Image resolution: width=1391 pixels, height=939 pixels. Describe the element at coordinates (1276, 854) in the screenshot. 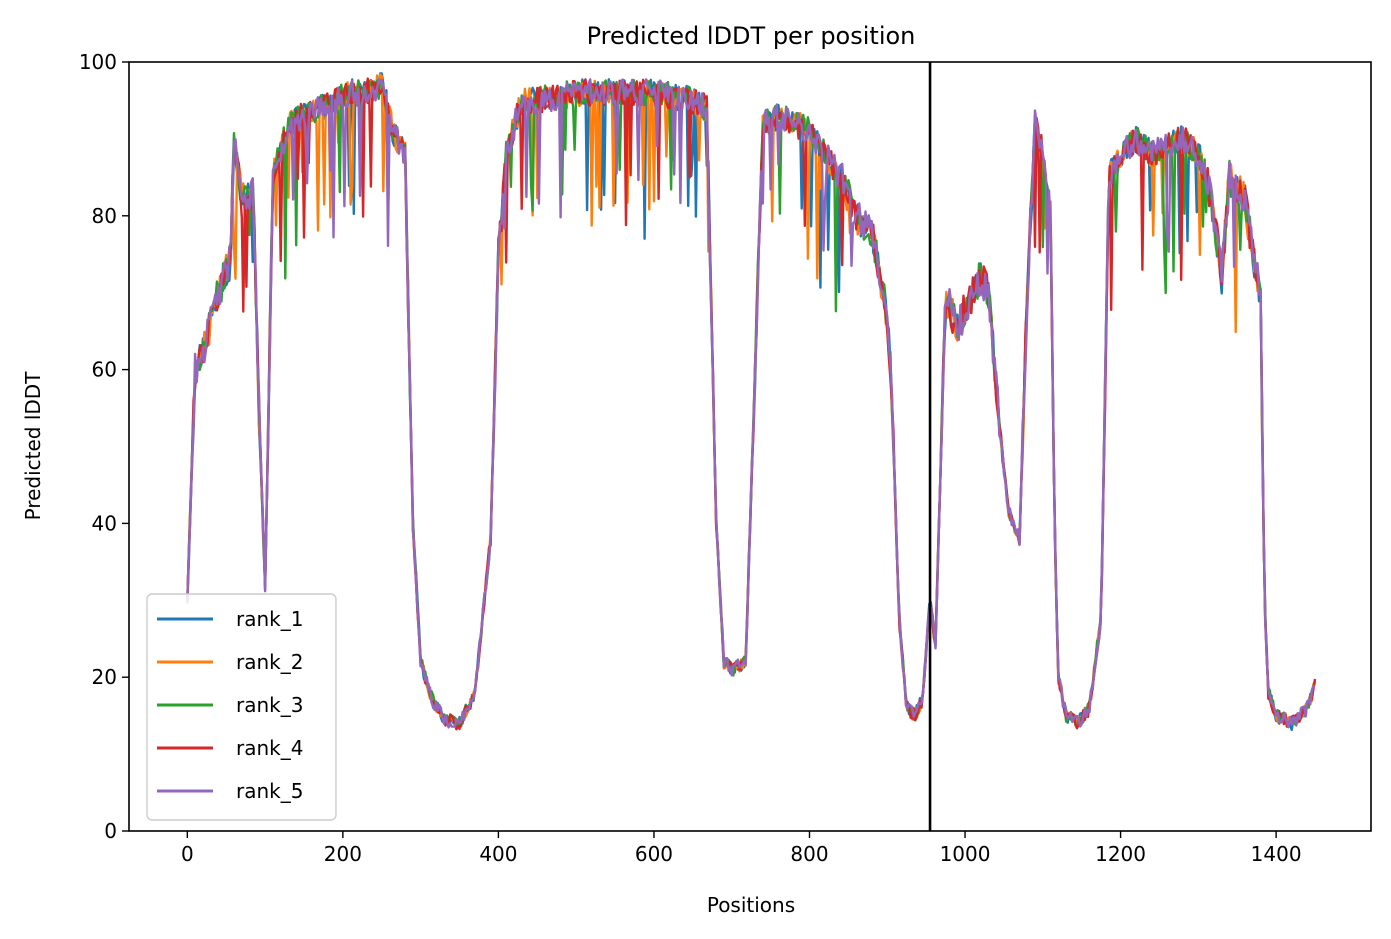

I see `x-tick-label: 1400` at that location.